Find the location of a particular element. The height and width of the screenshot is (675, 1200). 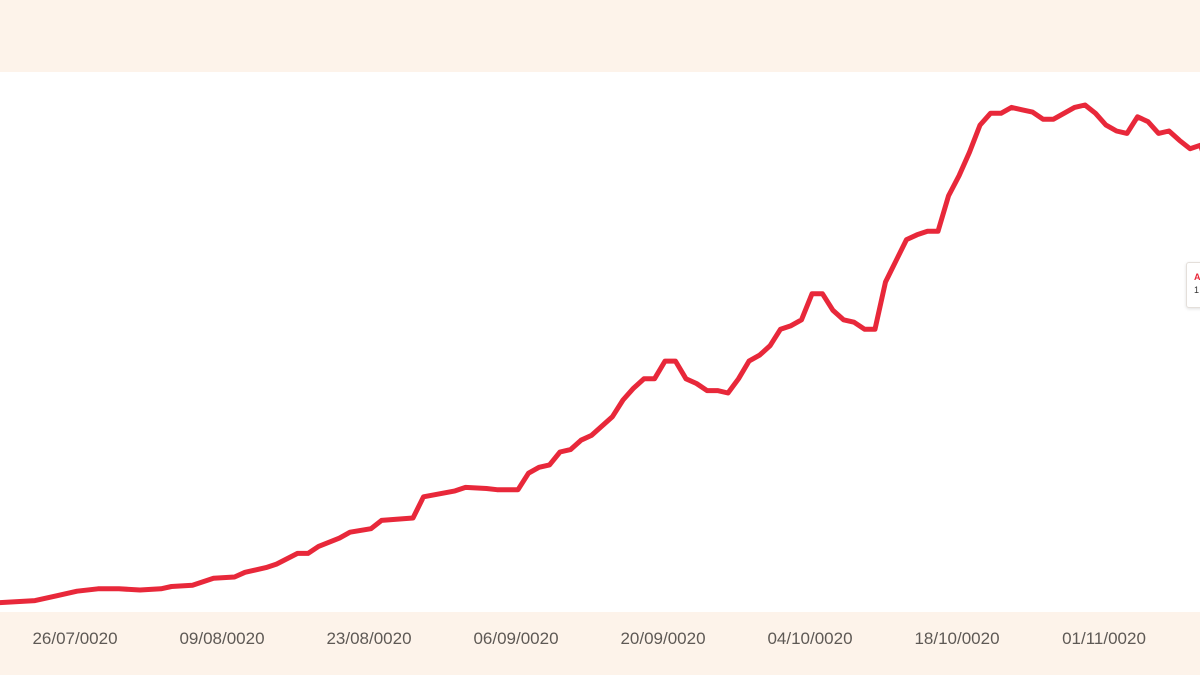

tooltip-label: A is located at coordinates (1197, 277).